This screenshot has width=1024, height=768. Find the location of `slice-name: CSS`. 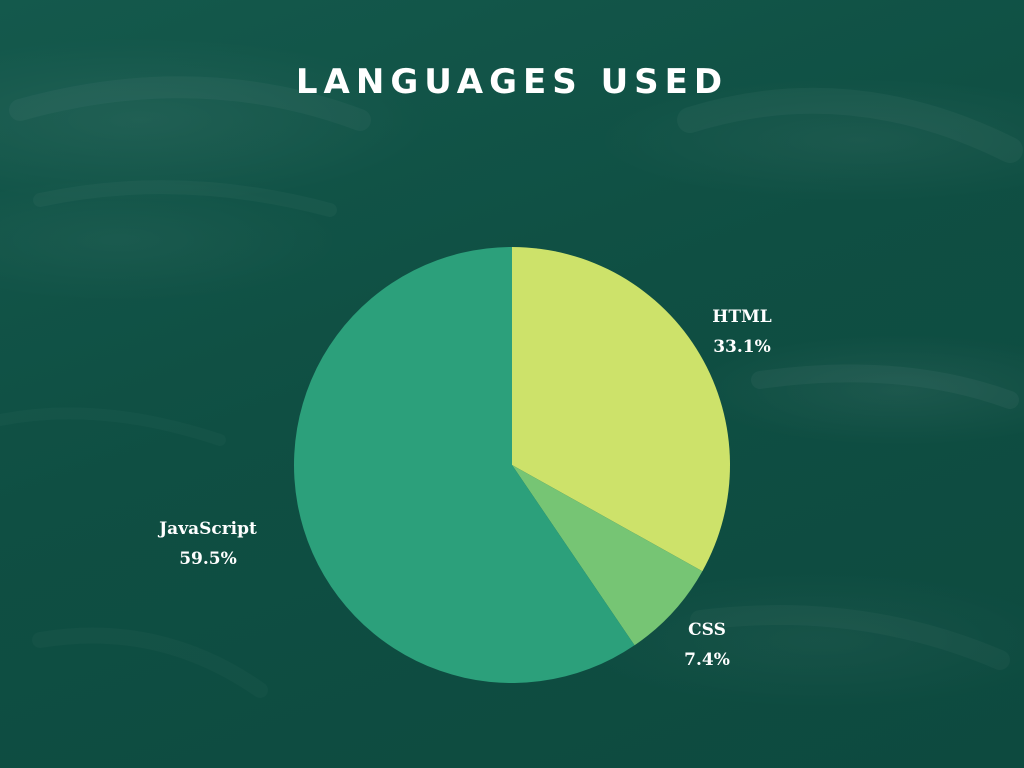

slice-name: CSS is located at coordinates (707, 630).